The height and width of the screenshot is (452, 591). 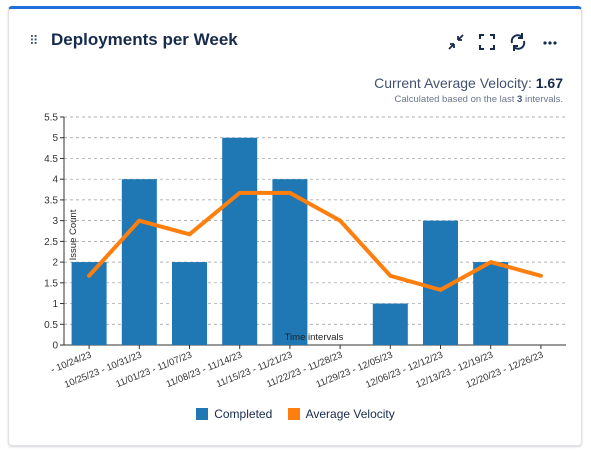 What do you see at coordinates (543, 99) in the screenshot?
I see `velocity-note-suffix: intervals.` at bounding box center [543, 99].